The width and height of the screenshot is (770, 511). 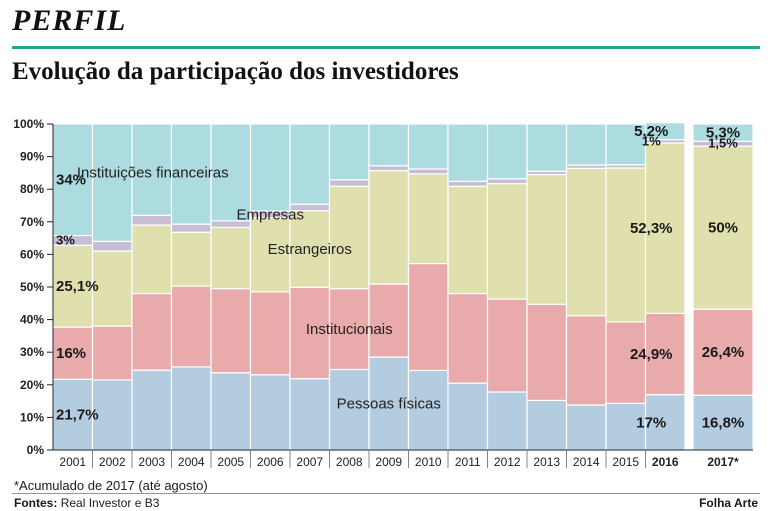 I want to click on bar-segment-institucionais-2008, so click(x=349, y=329).